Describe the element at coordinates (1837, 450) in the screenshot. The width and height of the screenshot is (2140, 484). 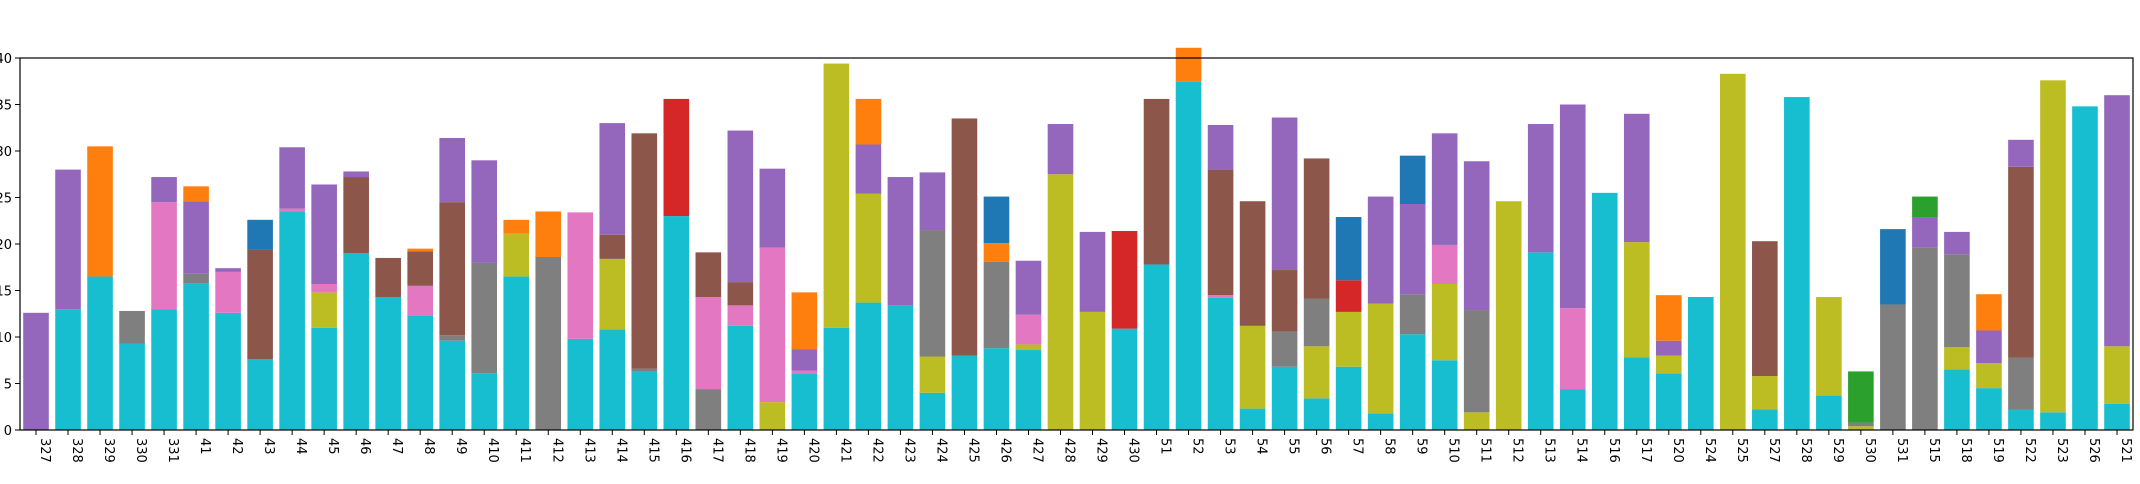
I see `x-tick-label: 529` at that location.